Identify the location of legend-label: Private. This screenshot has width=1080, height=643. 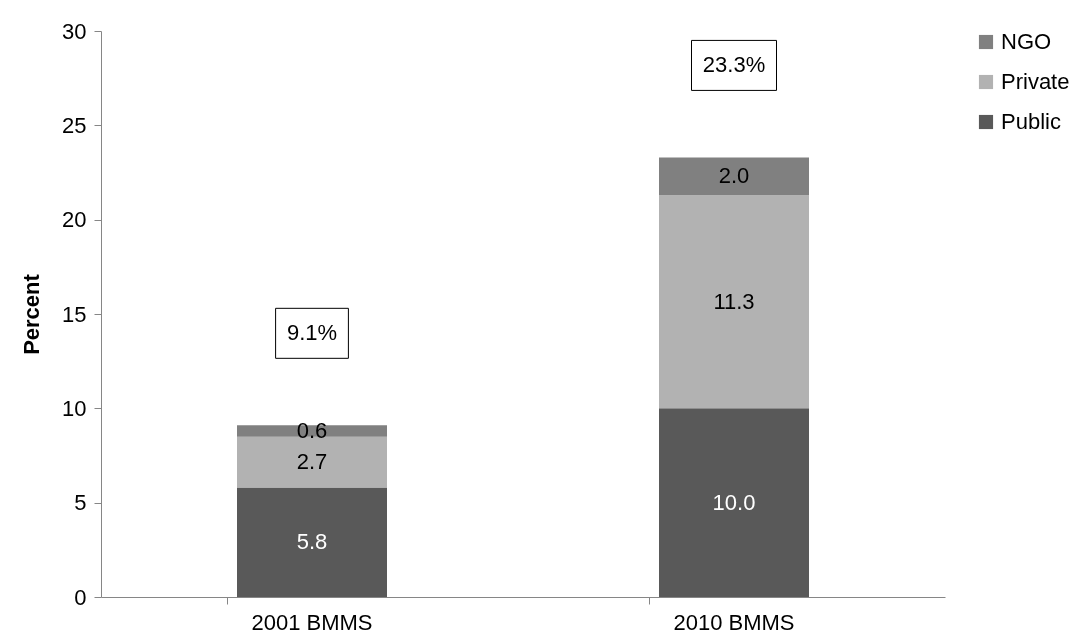
(1035, 81).